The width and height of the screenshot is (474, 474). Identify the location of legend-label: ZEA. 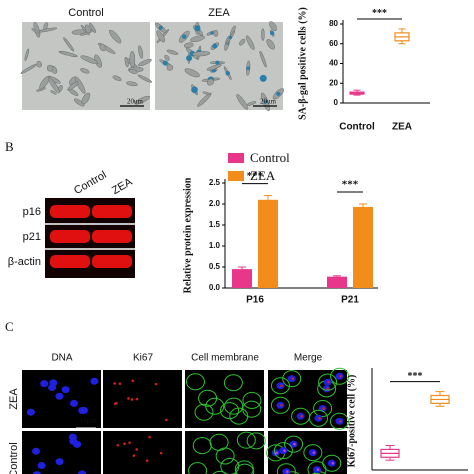
(263, 175).